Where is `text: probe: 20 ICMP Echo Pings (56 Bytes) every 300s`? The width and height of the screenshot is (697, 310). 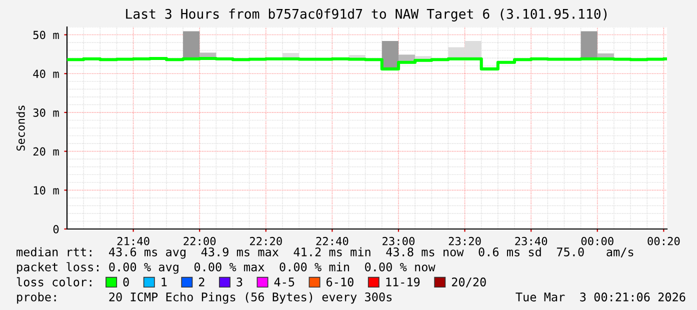 text: probe: 20 ICMP Echo Pings (56 Bytes) every 300s is located at coordinates (204, 298).